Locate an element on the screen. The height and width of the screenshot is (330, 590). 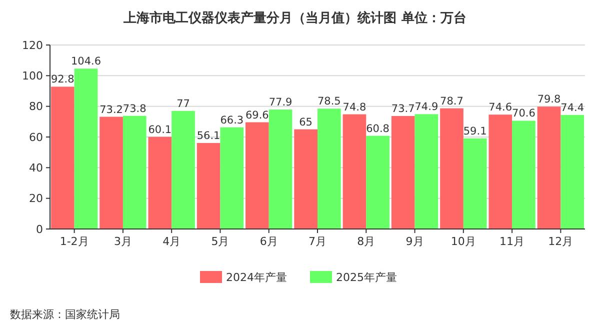
data-label: 73.8 is located at coordinates (134, 108).